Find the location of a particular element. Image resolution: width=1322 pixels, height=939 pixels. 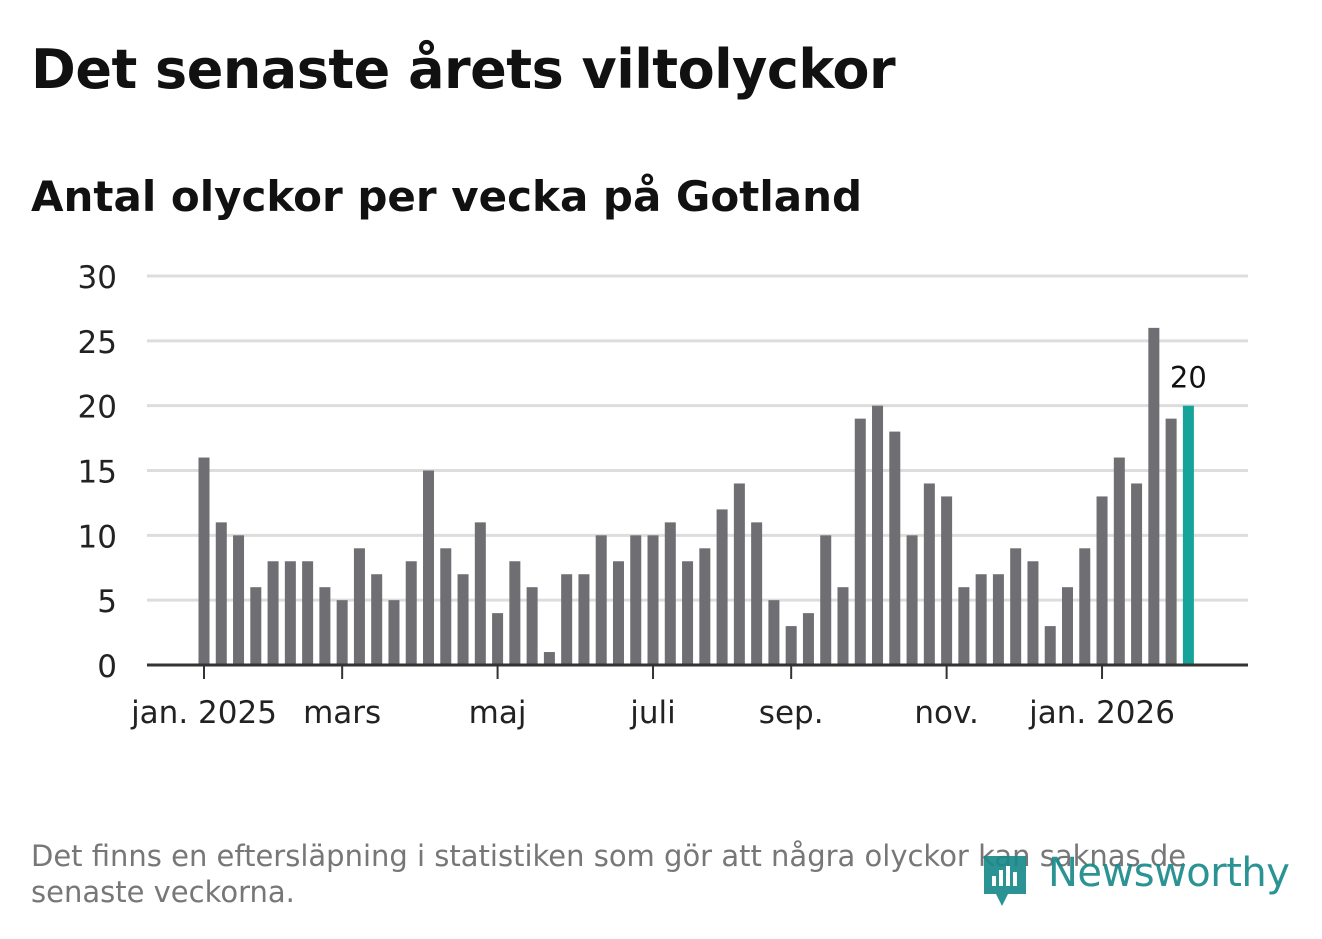

y-tick-label: 30 is located at coordinates (97, 278).